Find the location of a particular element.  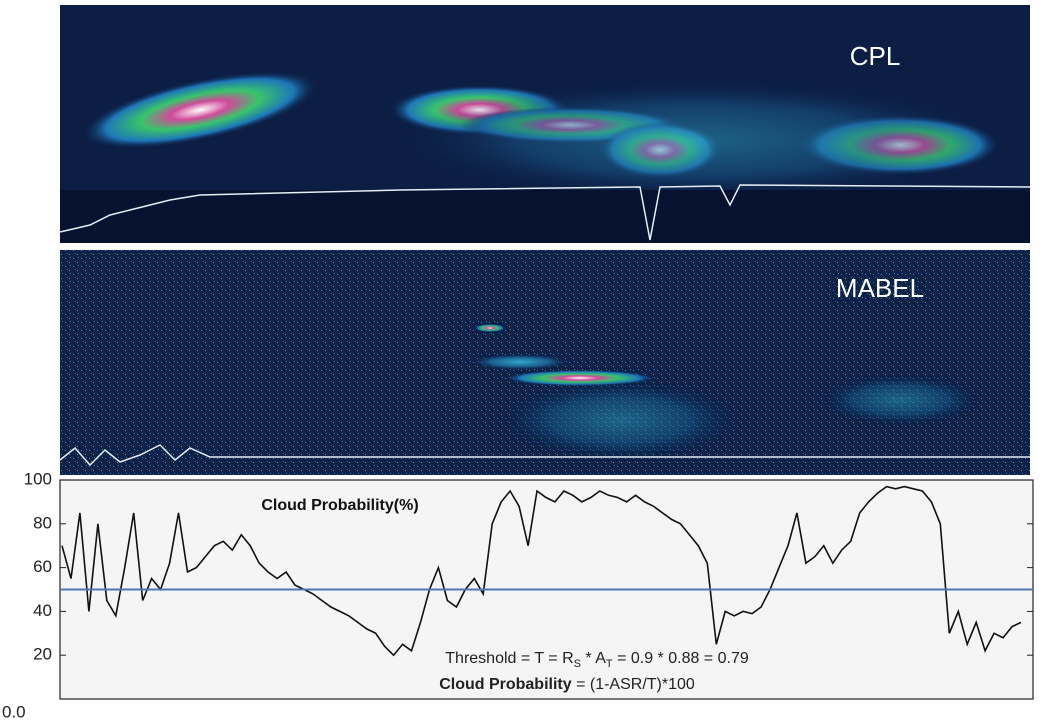

y-tick-label: 100 is located at coordinates (38, 478).